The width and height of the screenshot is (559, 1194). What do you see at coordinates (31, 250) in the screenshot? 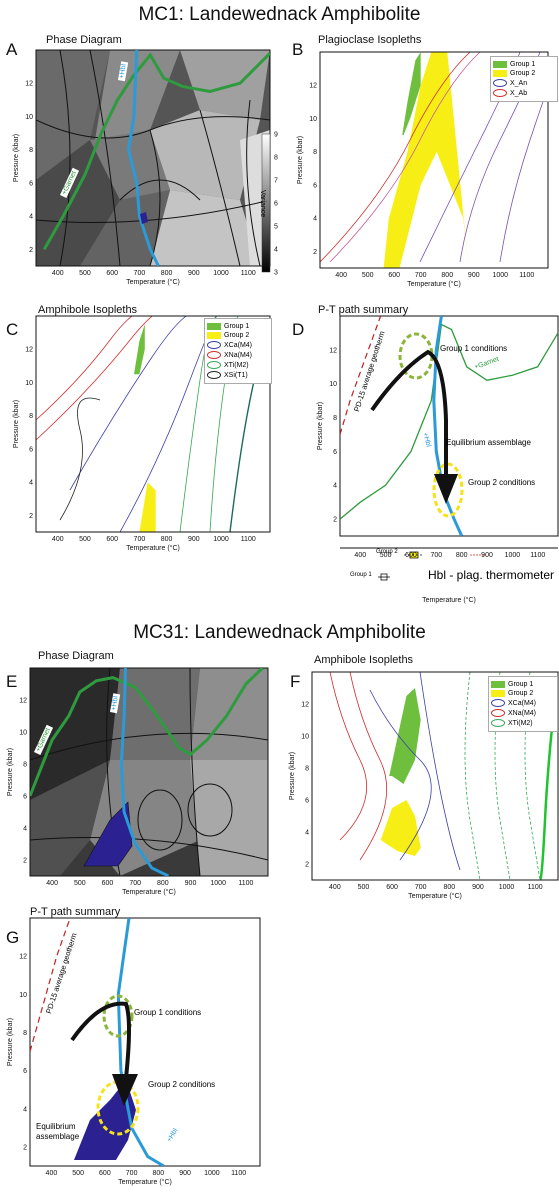
I see `ytick-a-0: 2` at bounding box center [31, 250].